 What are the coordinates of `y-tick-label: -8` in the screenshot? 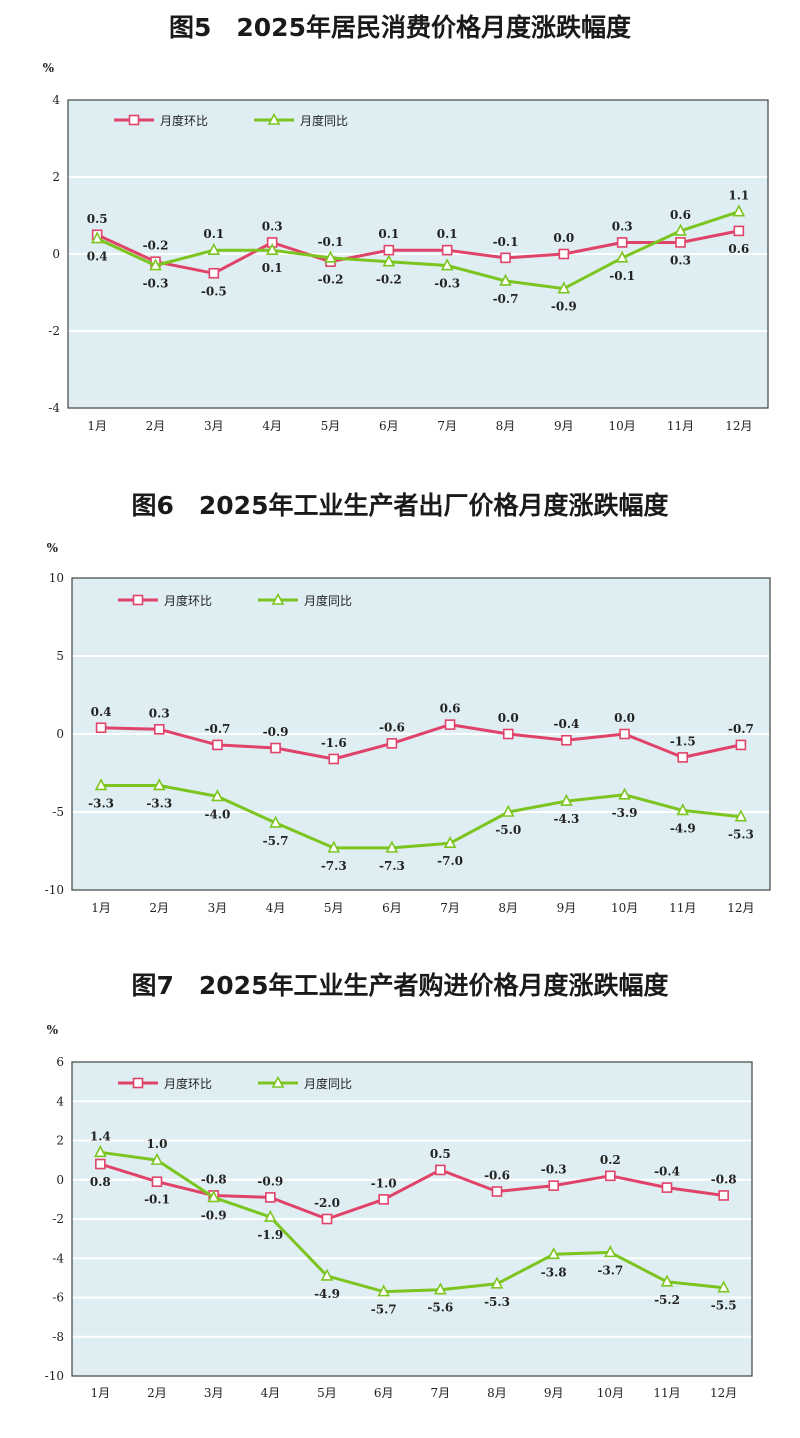 It's located at (58, 1337).